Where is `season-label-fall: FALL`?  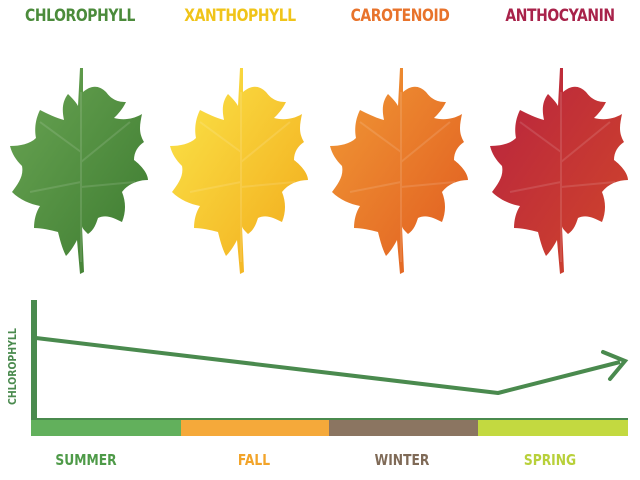
season-label-fall: FALL is located at coordinates (254, 460).